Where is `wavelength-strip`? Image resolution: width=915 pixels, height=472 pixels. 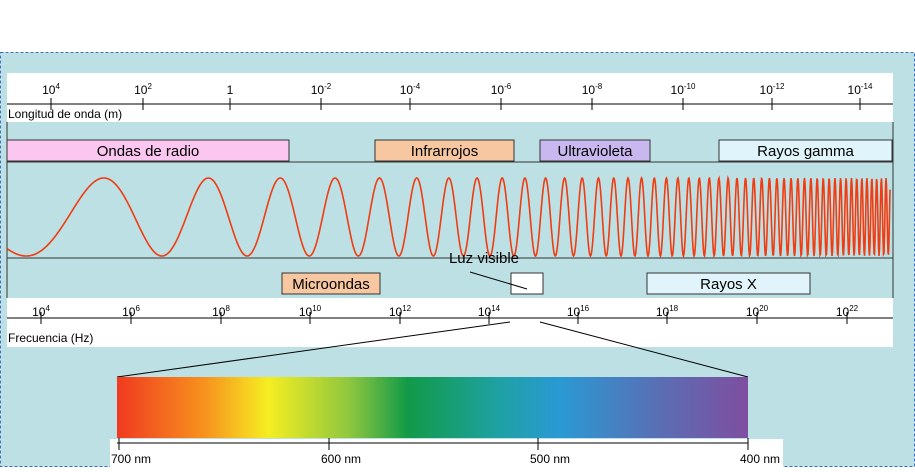 wavelength-strip is located at coordinates (450, 97).